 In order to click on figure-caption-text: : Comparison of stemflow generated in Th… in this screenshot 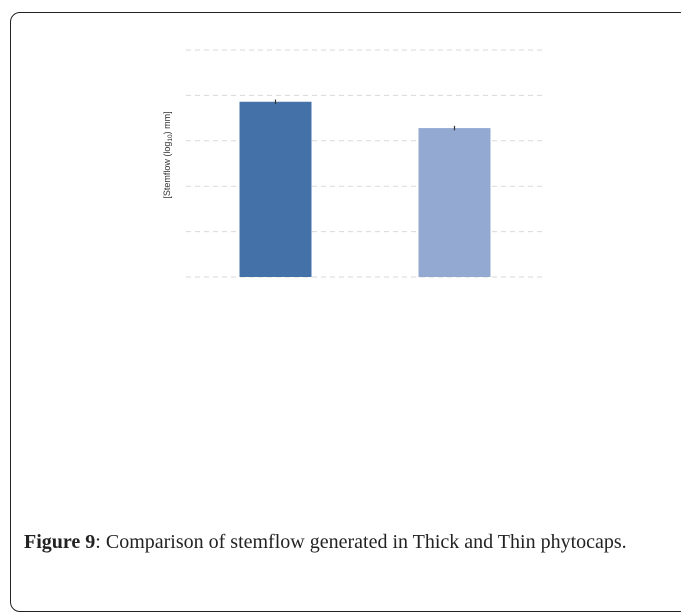, I will do `click(361, 542)`.